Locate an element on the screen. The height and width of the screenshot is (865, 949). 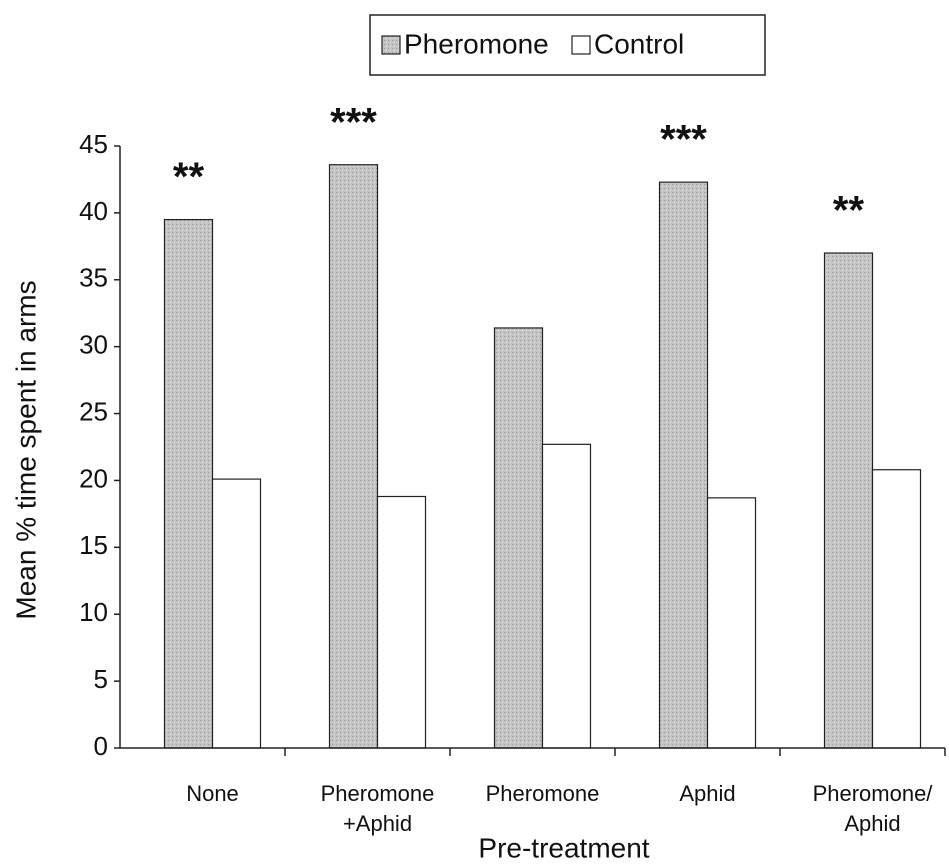
x-tick-label: Pheromone/Aphid is located at coordinates (873, 808).